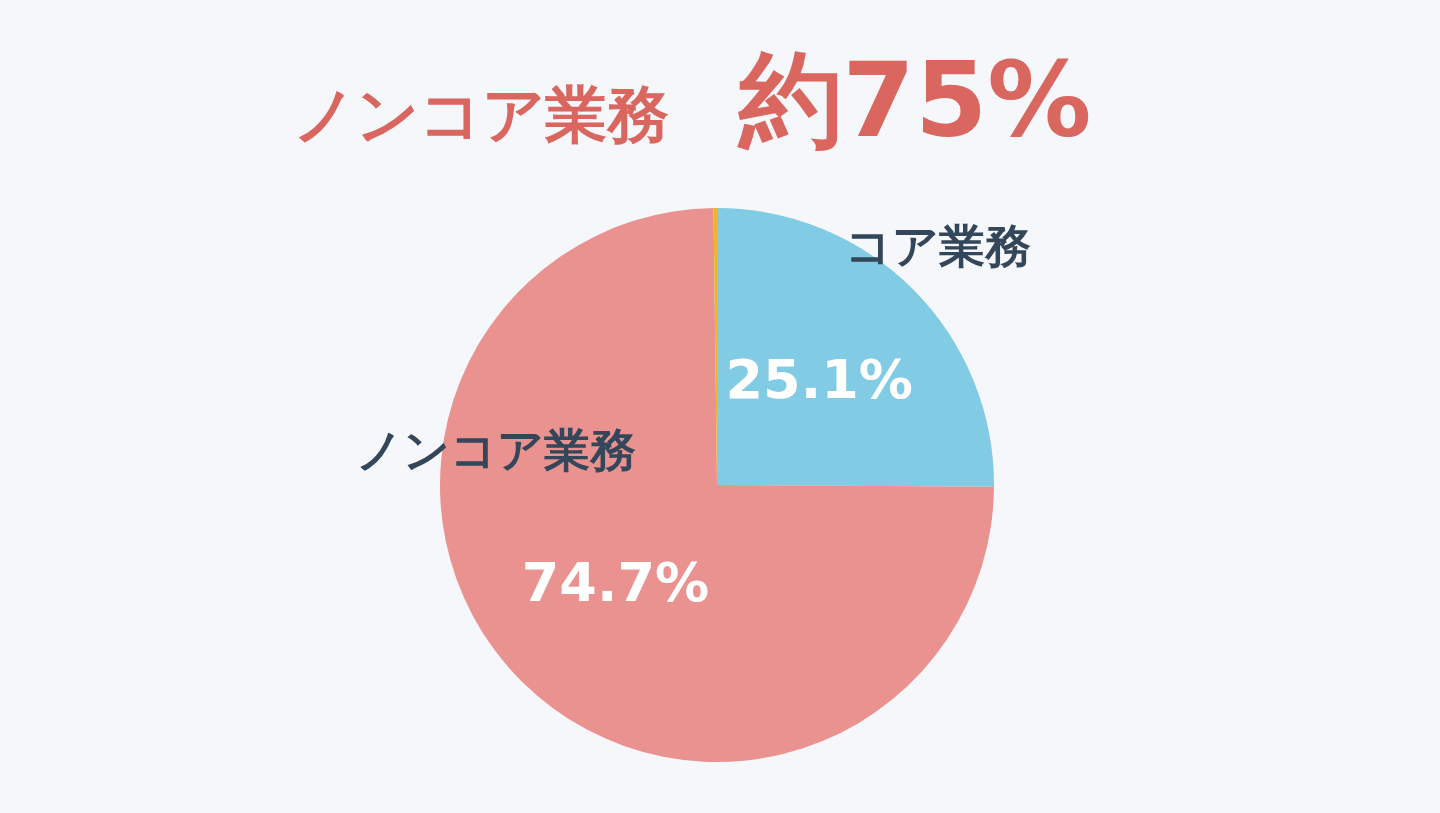  Describe the element at coordinates (819, 379) in the screenshot. I see `data-label: 25.1%` at that location.